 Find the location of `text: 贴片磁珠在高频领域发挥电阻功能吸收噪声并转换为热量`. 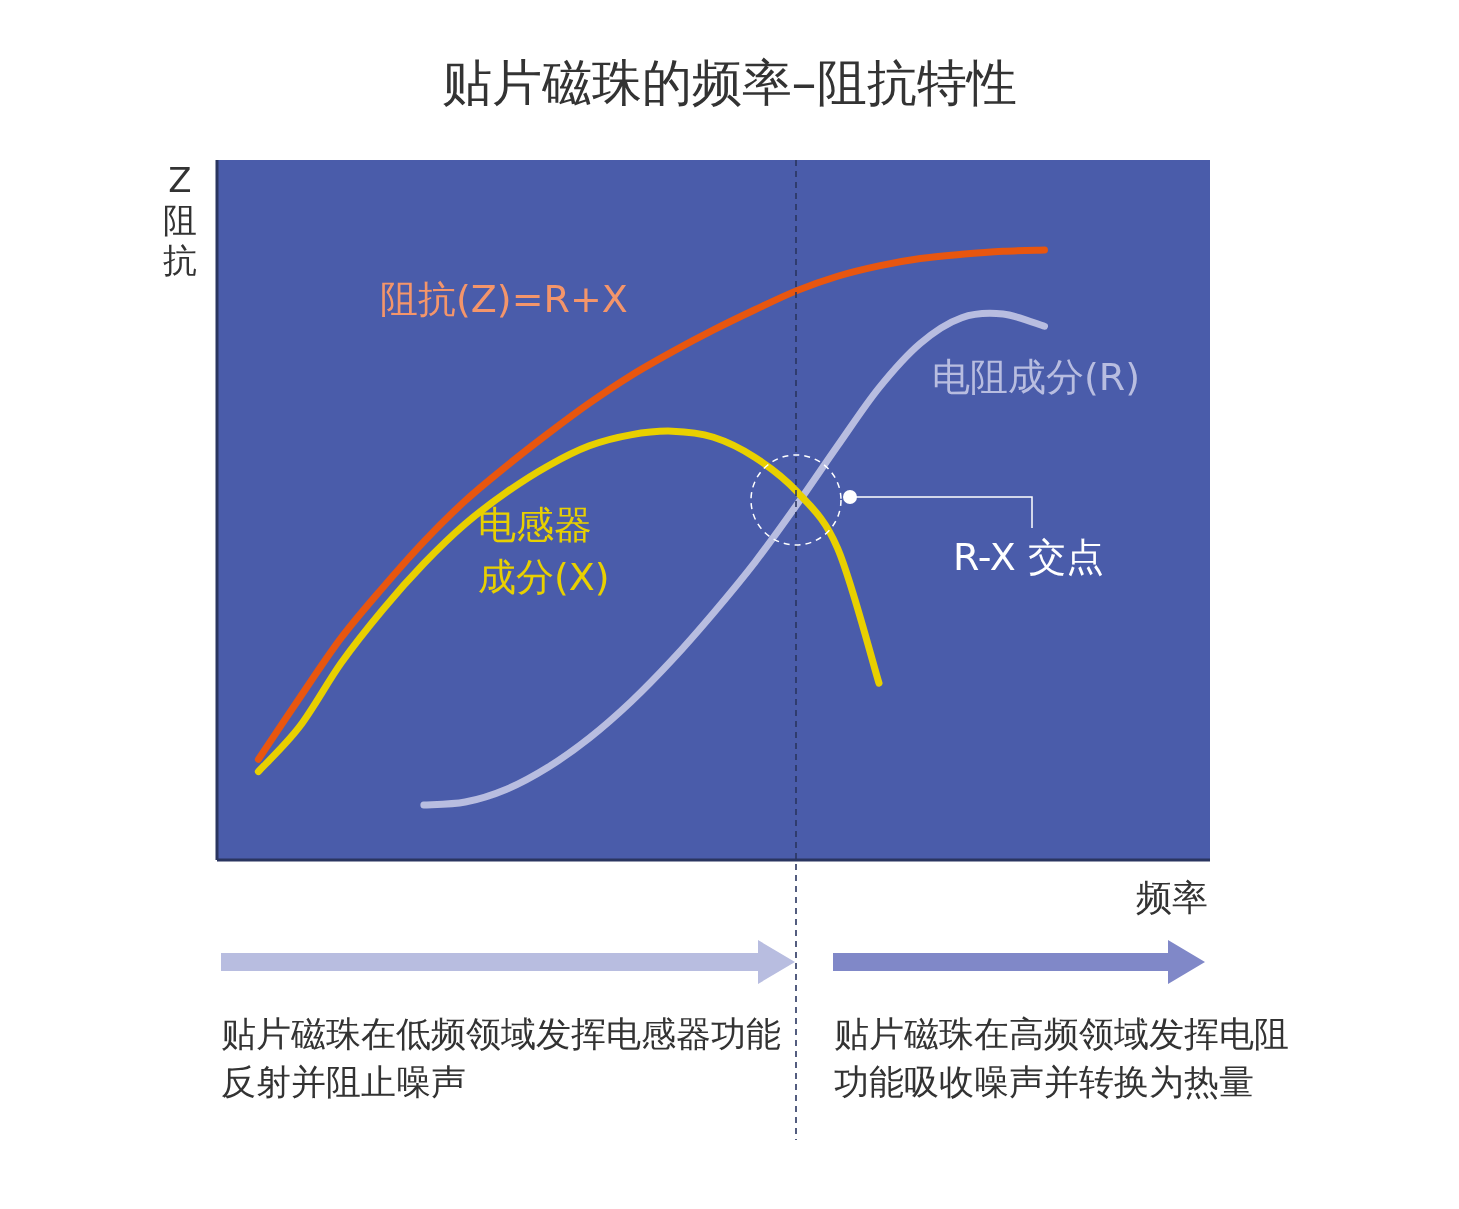

text: 贴片磁珠在高频领域发挥电阻功能吸收噪声并转换为热量 is located at coordinates (1062, 1058).